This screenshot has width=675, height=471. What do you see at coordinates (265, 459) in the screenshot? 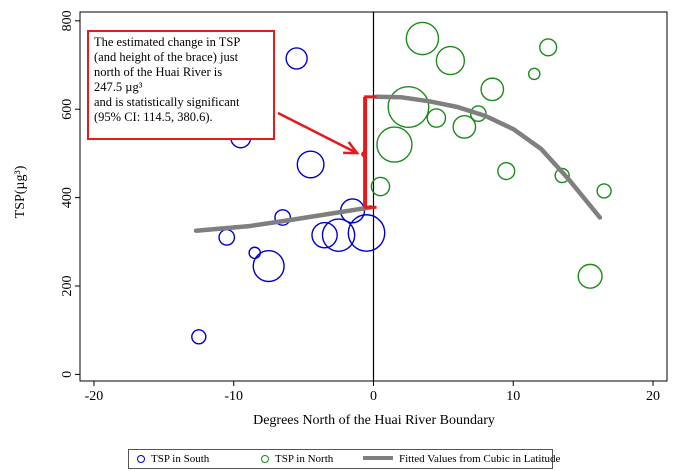
I see `legend-marker-north` at bounding box center [265, 459].